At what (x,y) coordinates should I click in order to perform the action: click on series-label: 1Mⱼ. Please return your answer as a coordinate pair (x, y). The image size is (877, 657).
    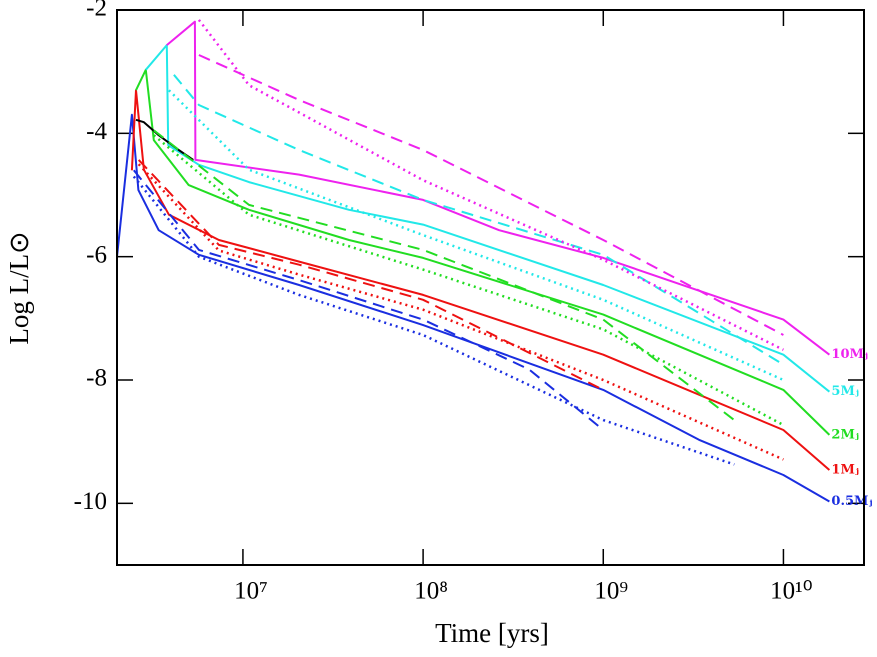
    Looking at the image, I should click on (845, 470).